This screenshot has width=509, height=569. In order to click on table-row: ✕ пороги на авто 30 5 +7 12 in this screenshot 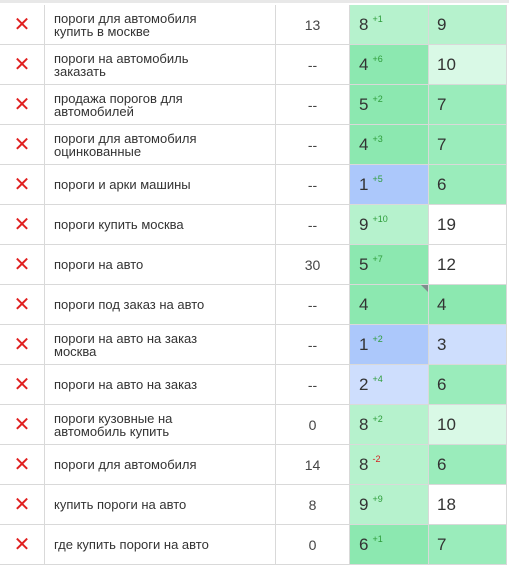, I will do `click(254, 265)`.